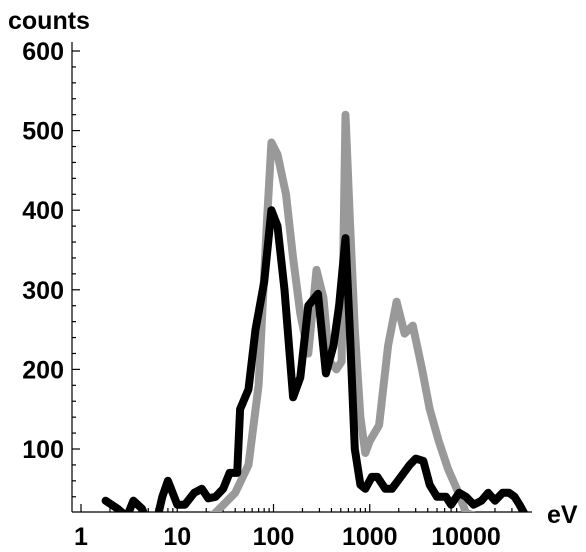 The image size is (586, 552). What do you see at coordinates (370, 537) in the screenshot?
I see `x-tick-label: 1000` at bounding box center [370, 537].